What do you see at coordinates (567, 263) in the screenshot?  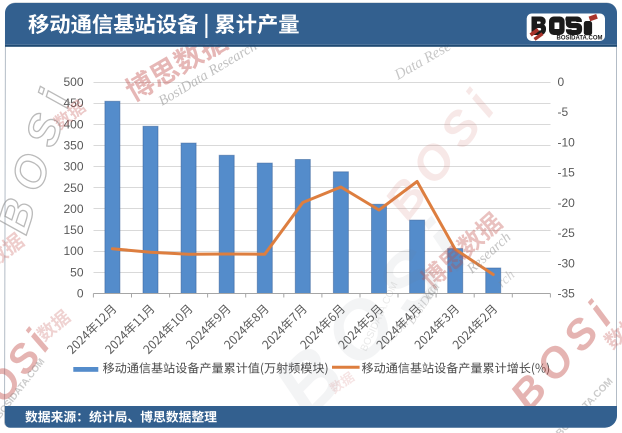 I see `svg-text: -30` at bounding box center [567, 263].